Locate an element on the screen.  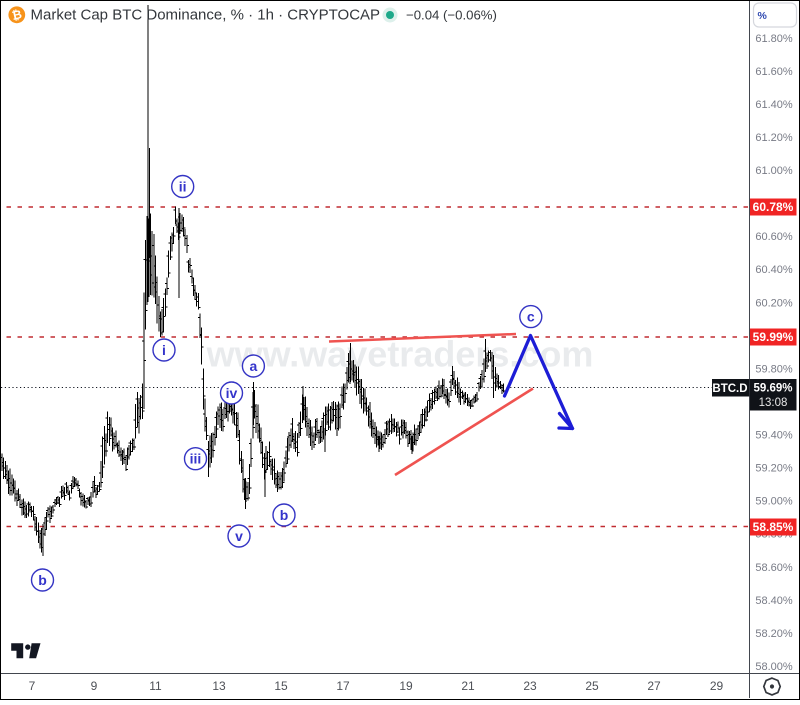
svg-text: 59.80% is located at coordinates (774, 369).